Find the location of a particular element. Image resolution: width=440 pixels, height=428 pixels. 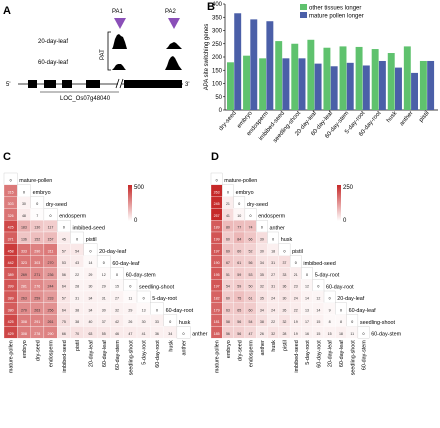

heat-cell-value: 15 is located at coordinates (330, 334).